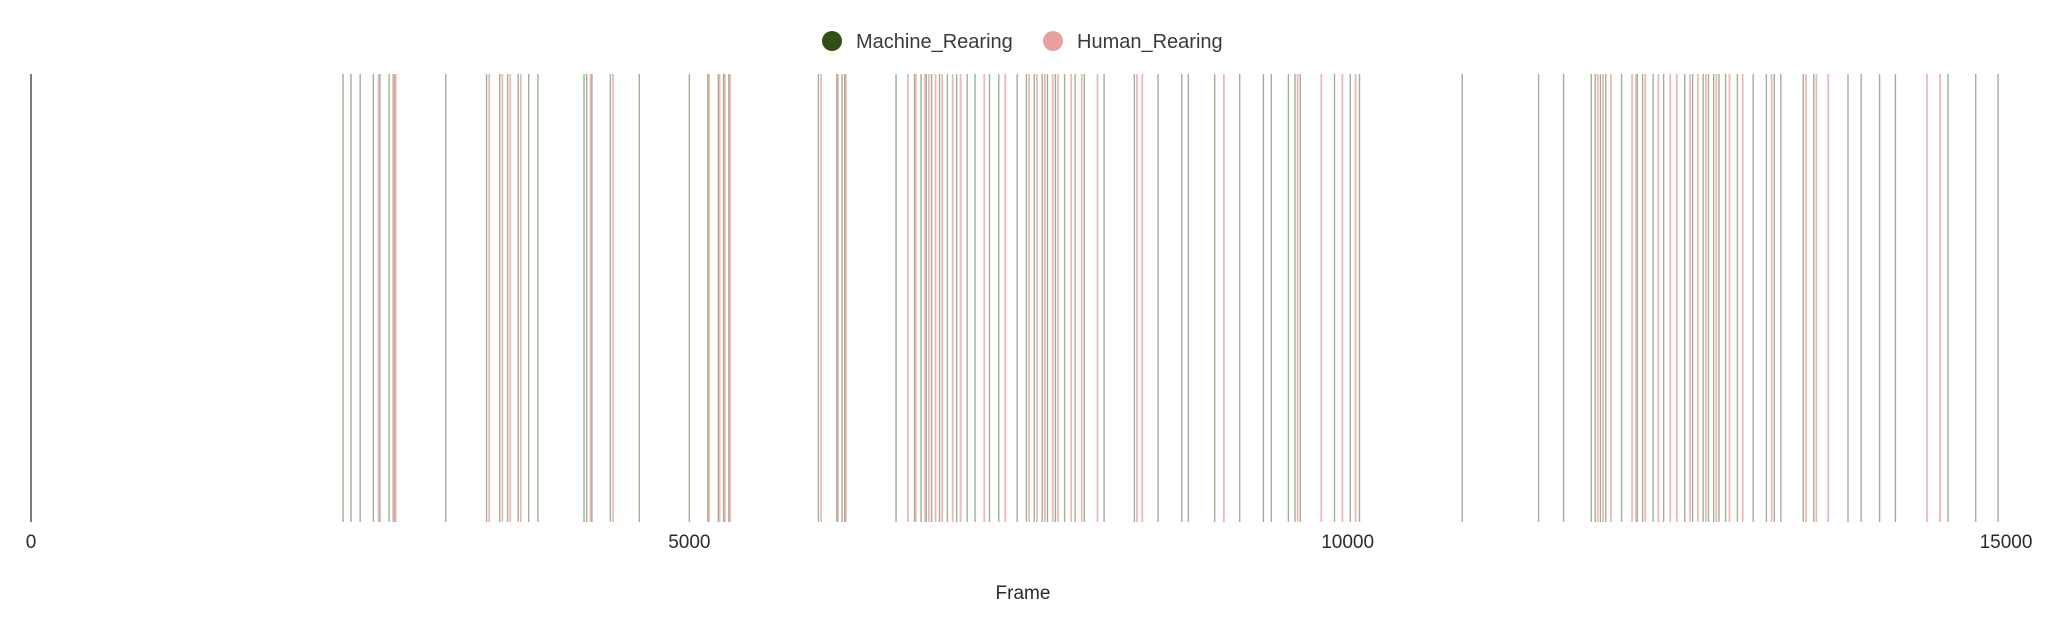  Describe the element at coordinates (1029, 568) in the screenshot. I see `x-axis: 0 5000 10000 15000 Frame` at that location.